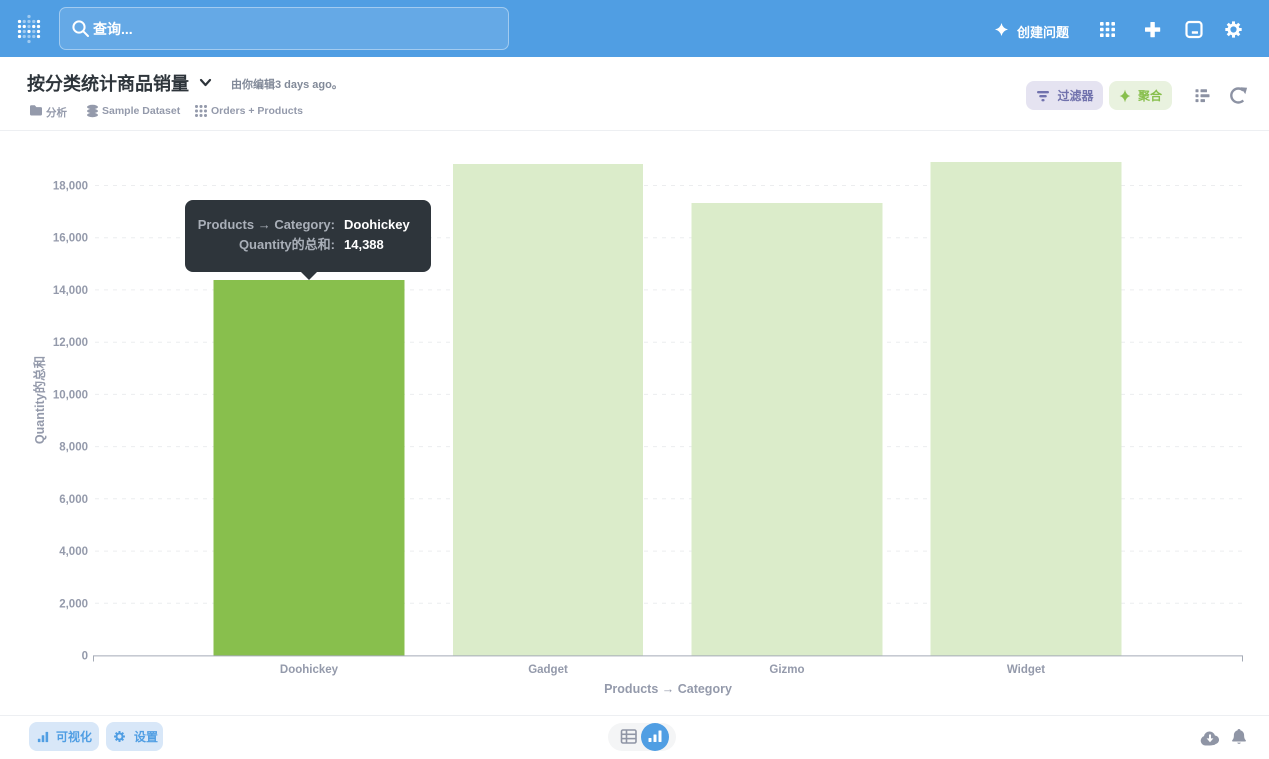 This screenshot has width=1269, height=759. What do you see at coordinates (668, 689) in the screenshot?
I see `svg-text: Products → Category` at bounding box center [668, 689].